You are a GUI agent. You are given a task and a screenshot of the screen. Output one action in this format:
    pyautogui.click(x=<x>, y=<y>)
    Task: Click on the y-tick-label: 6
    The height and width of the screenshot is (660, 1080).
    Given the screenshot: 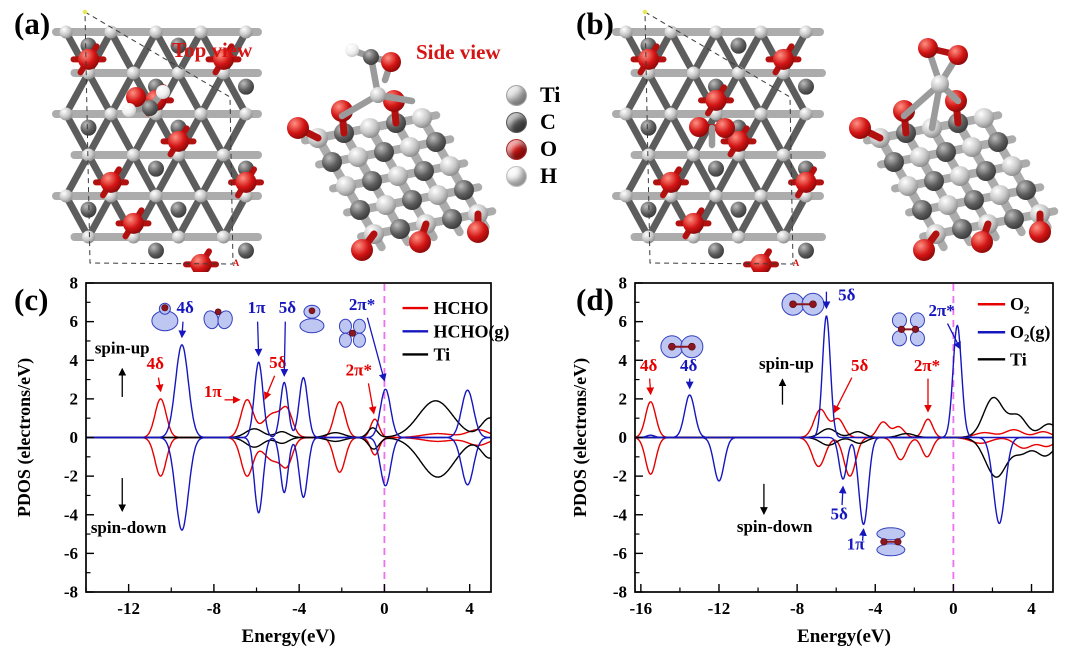 What is the action you would take?
    pyautogui.click(x=74, y=321)
    